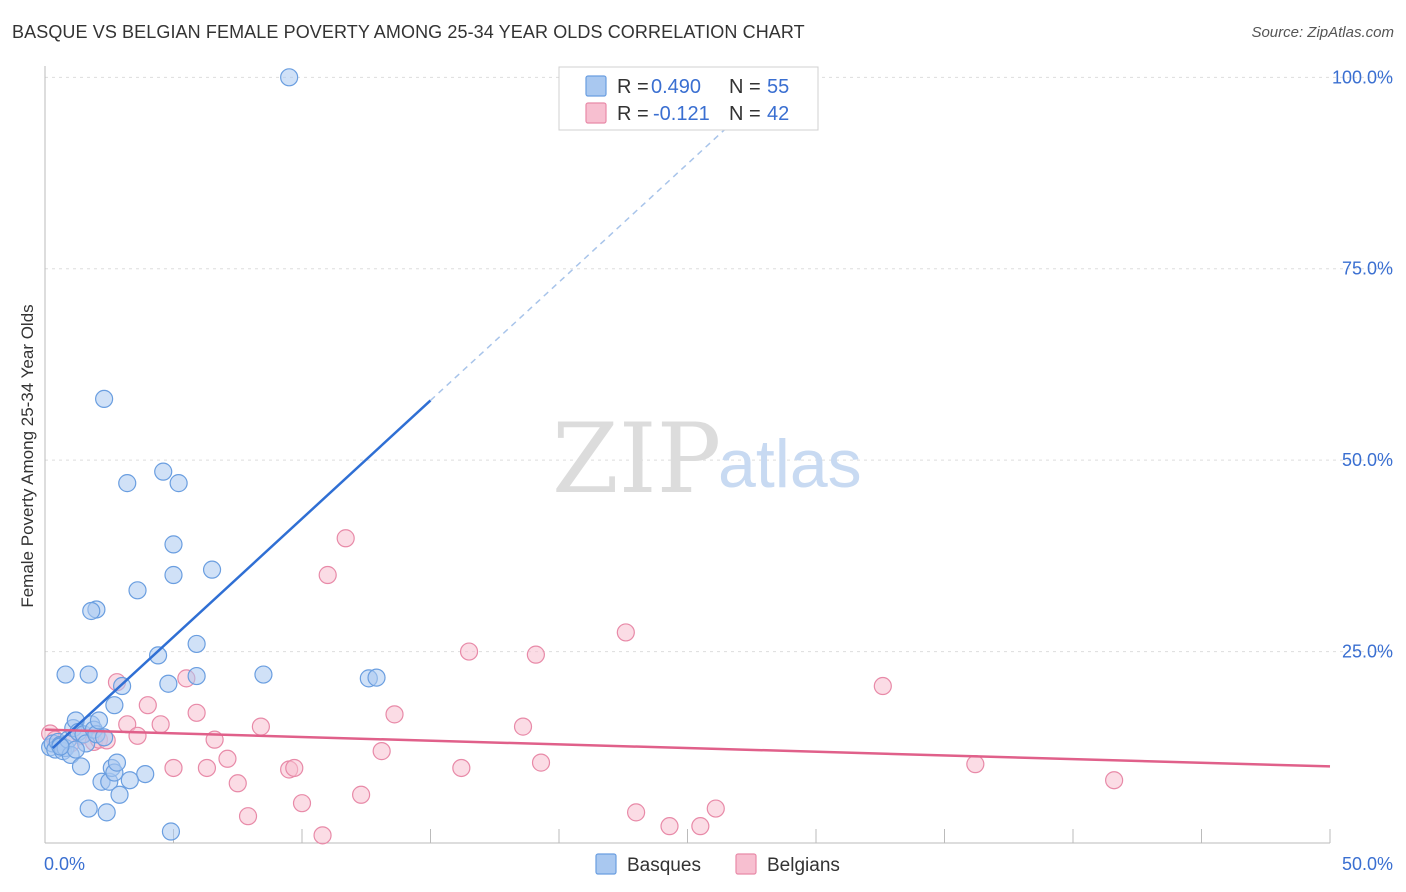 The image size is (1406, 892). What do you see at coordinates (1367, 269) in the screenshot?
I see `y-tick-label-2: 75.0%` at bounding box center [1367, 269].